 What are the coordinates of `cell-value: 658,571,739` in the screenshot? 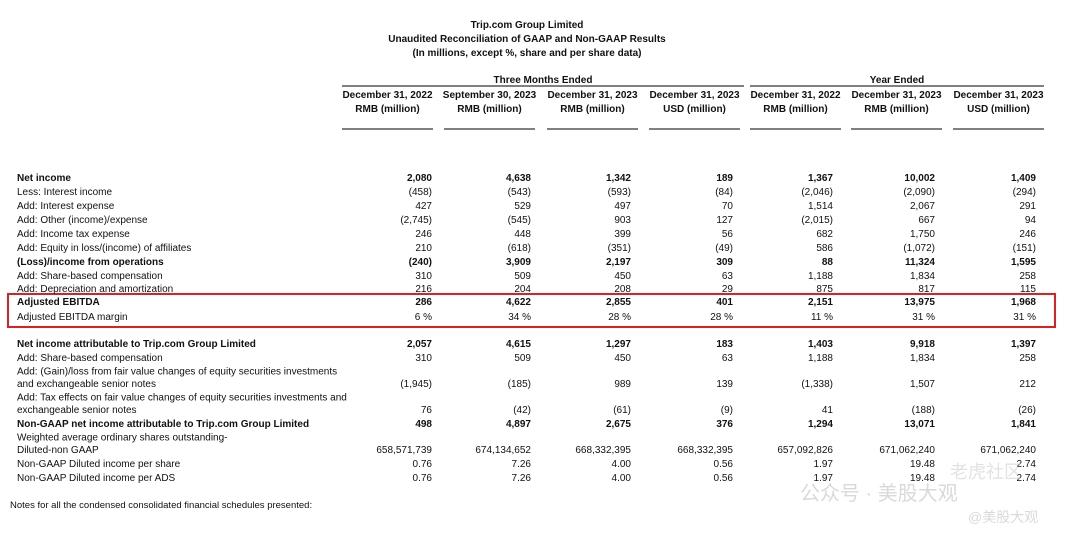 It's located at (404, 450).